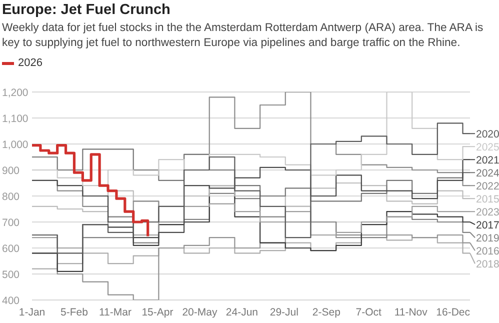 Image resolution: width=499 pixels, height=323 pixels. What do you see at coordinates (487, 160) in the screenshot?
I see `legend-label: 2021` at bounding box center [487, 160].